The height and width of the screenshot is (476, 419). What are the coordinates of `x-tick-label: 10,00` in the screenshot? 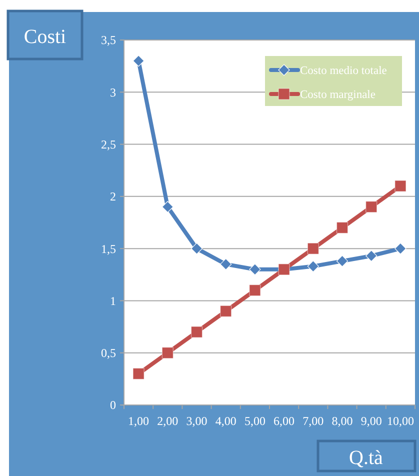 It's located at (400, 421).